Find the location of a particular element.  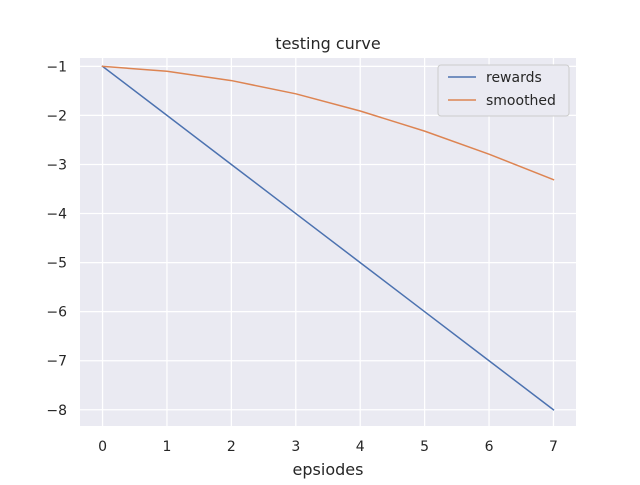

legend-label-rewards: rewards is located at coordinates (514, 78).